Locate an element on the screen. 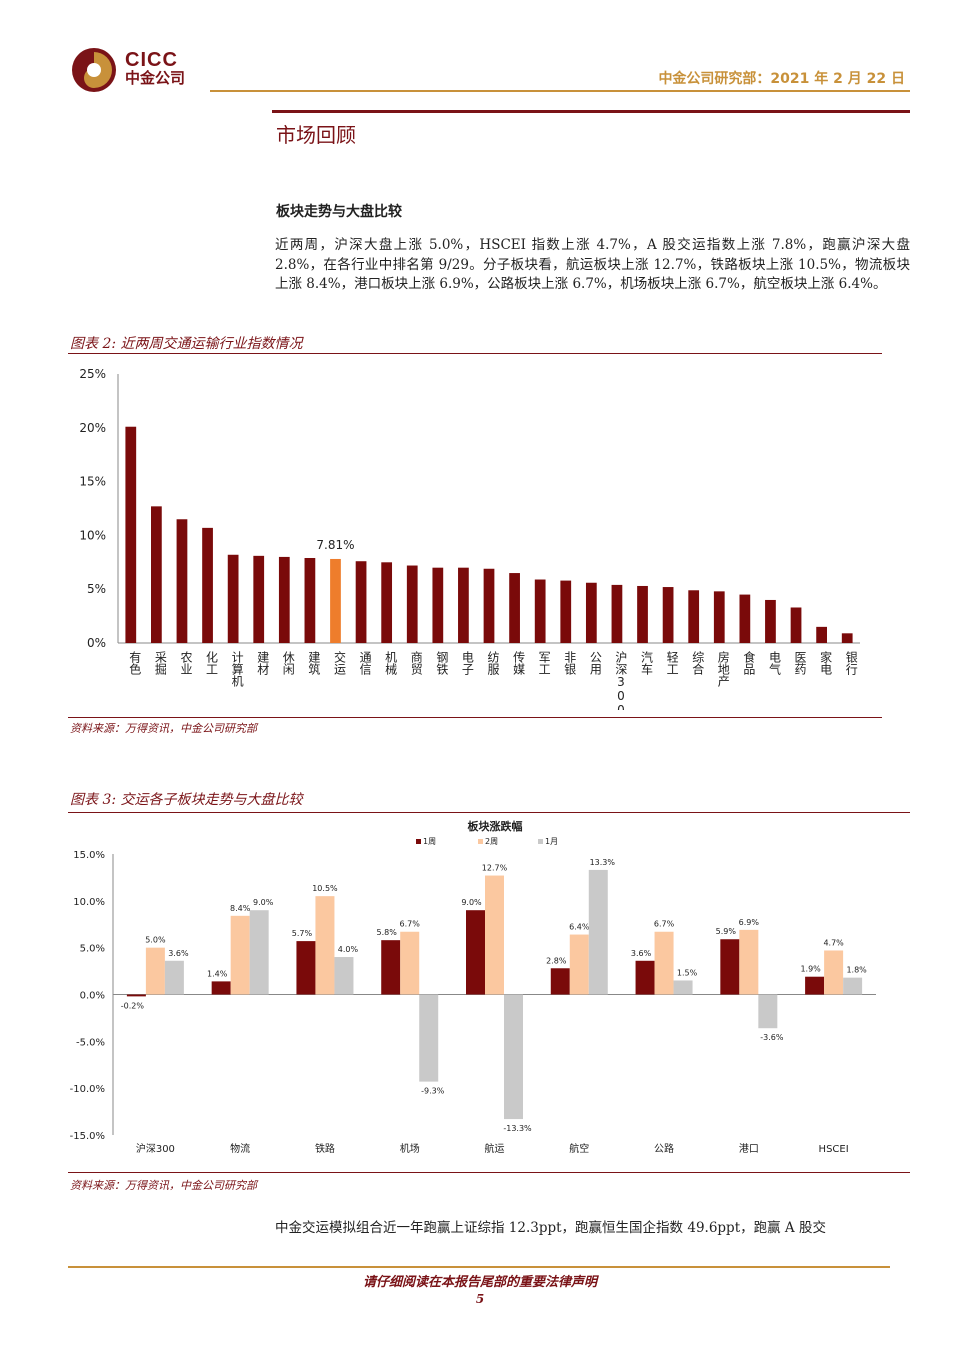  legend-label: 1周 is located at coordinates (429, 841).